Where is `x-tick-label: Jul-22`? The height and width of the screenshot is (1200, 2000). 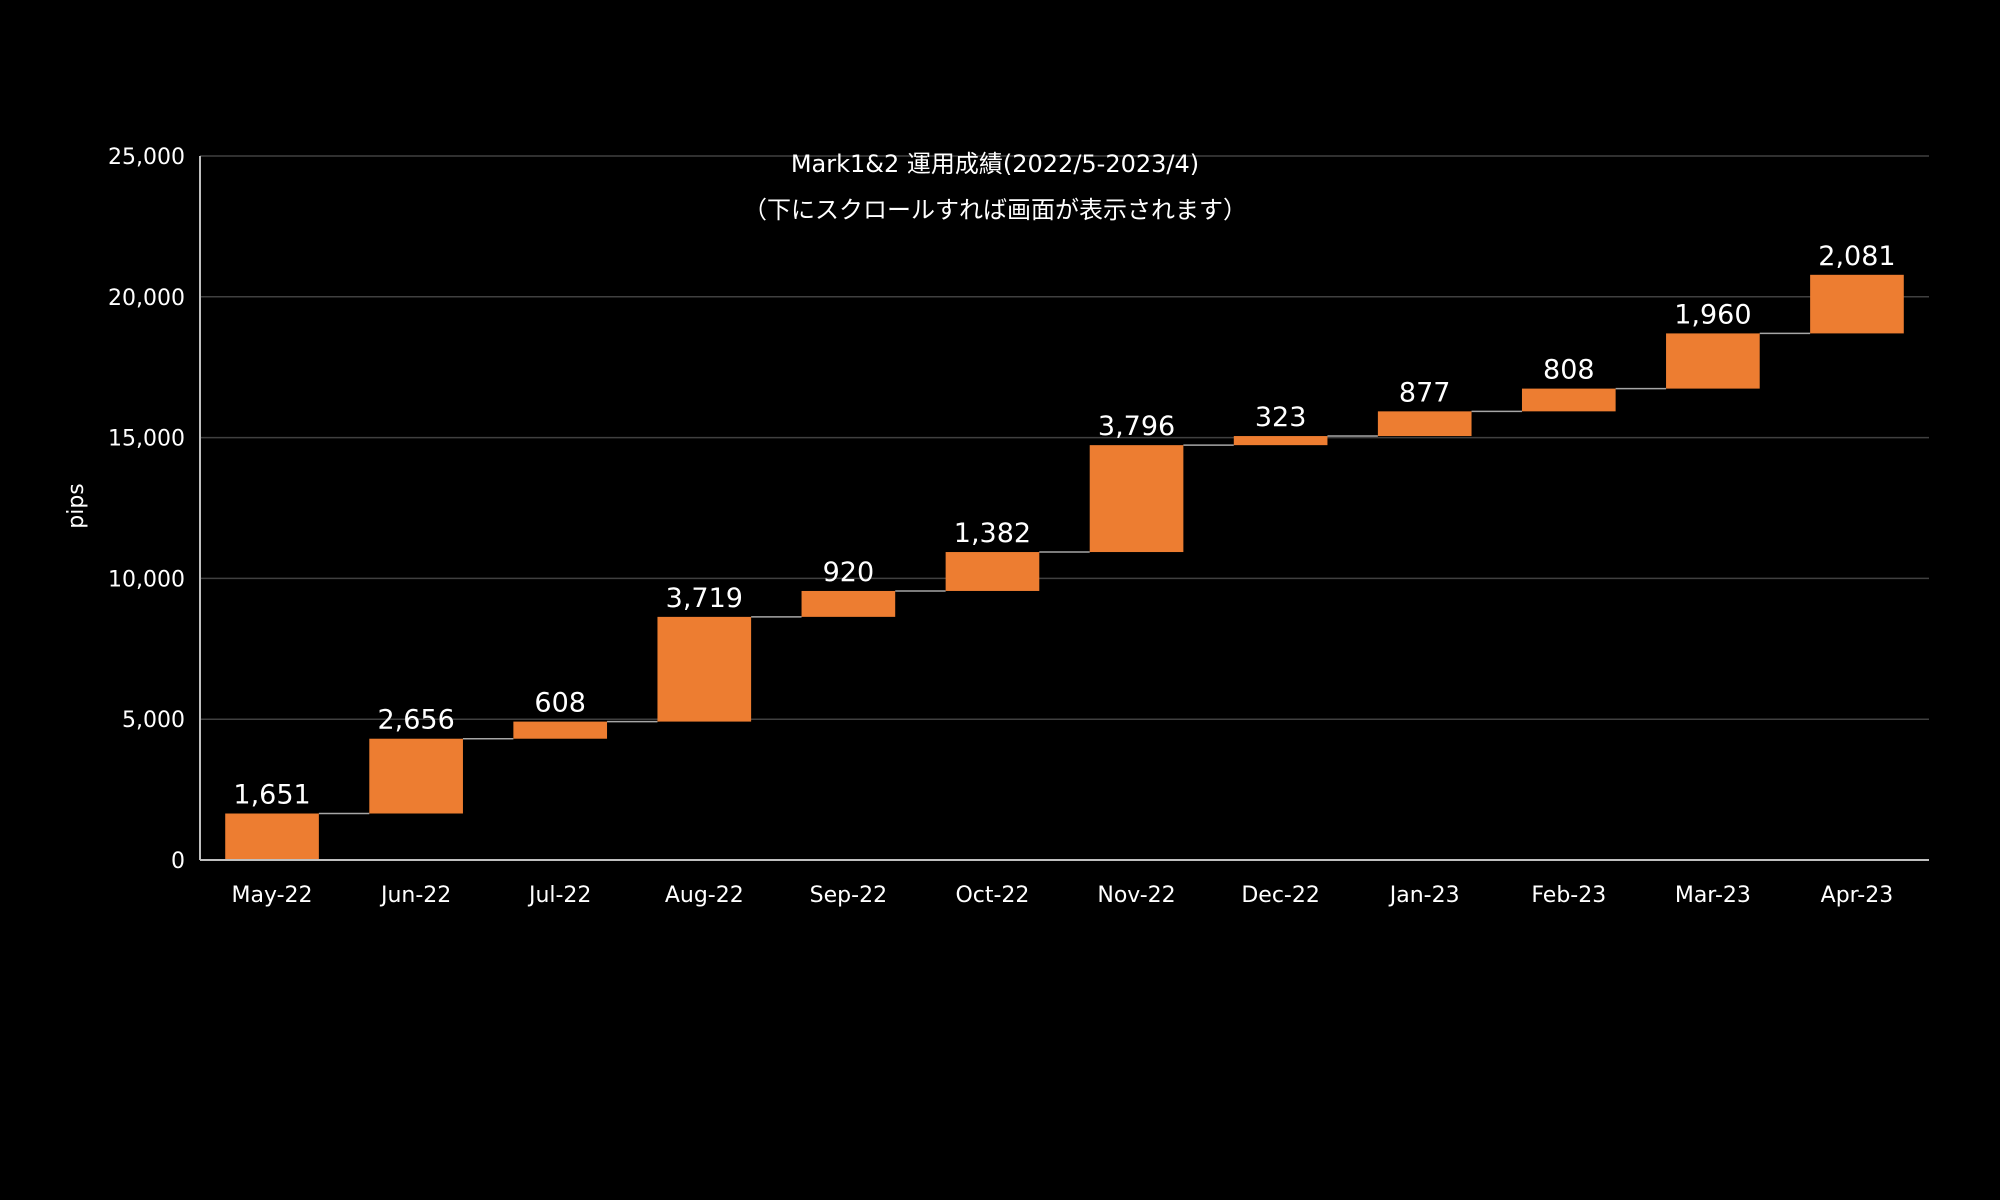 x-tick-label: Jul-22 is located at coordinates (559, 895).